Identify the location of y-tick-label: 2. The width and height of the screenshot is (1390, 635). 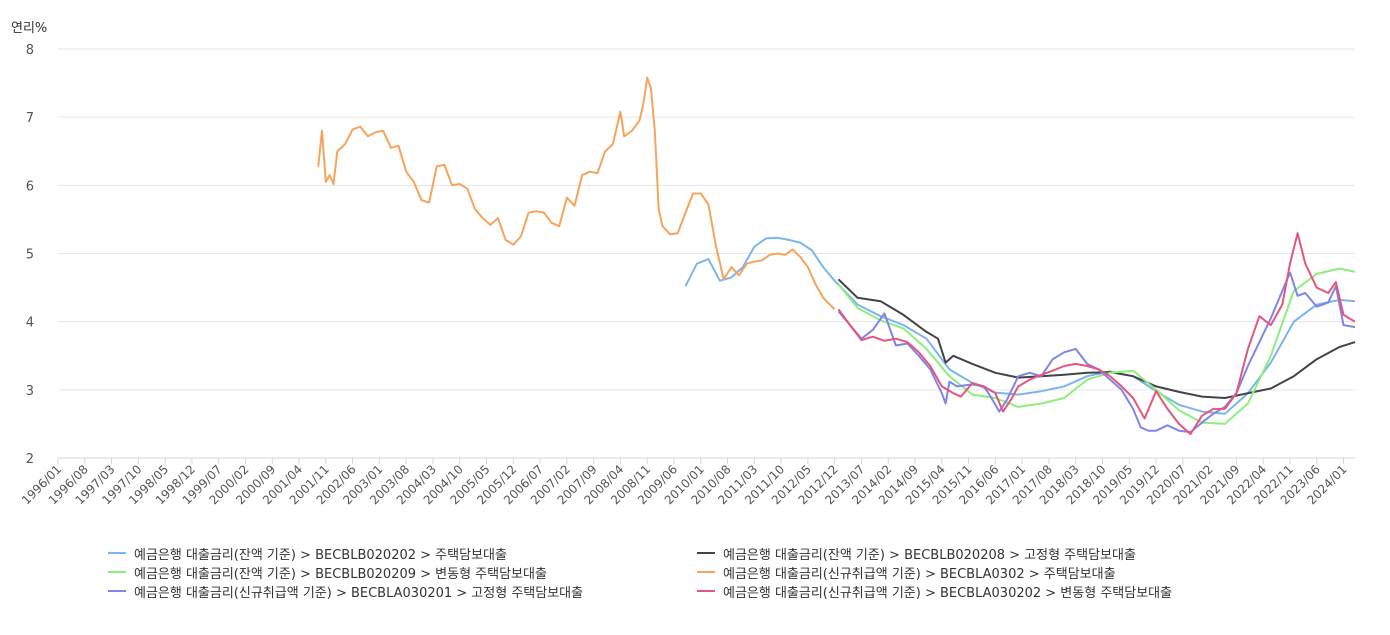
(30, 459).